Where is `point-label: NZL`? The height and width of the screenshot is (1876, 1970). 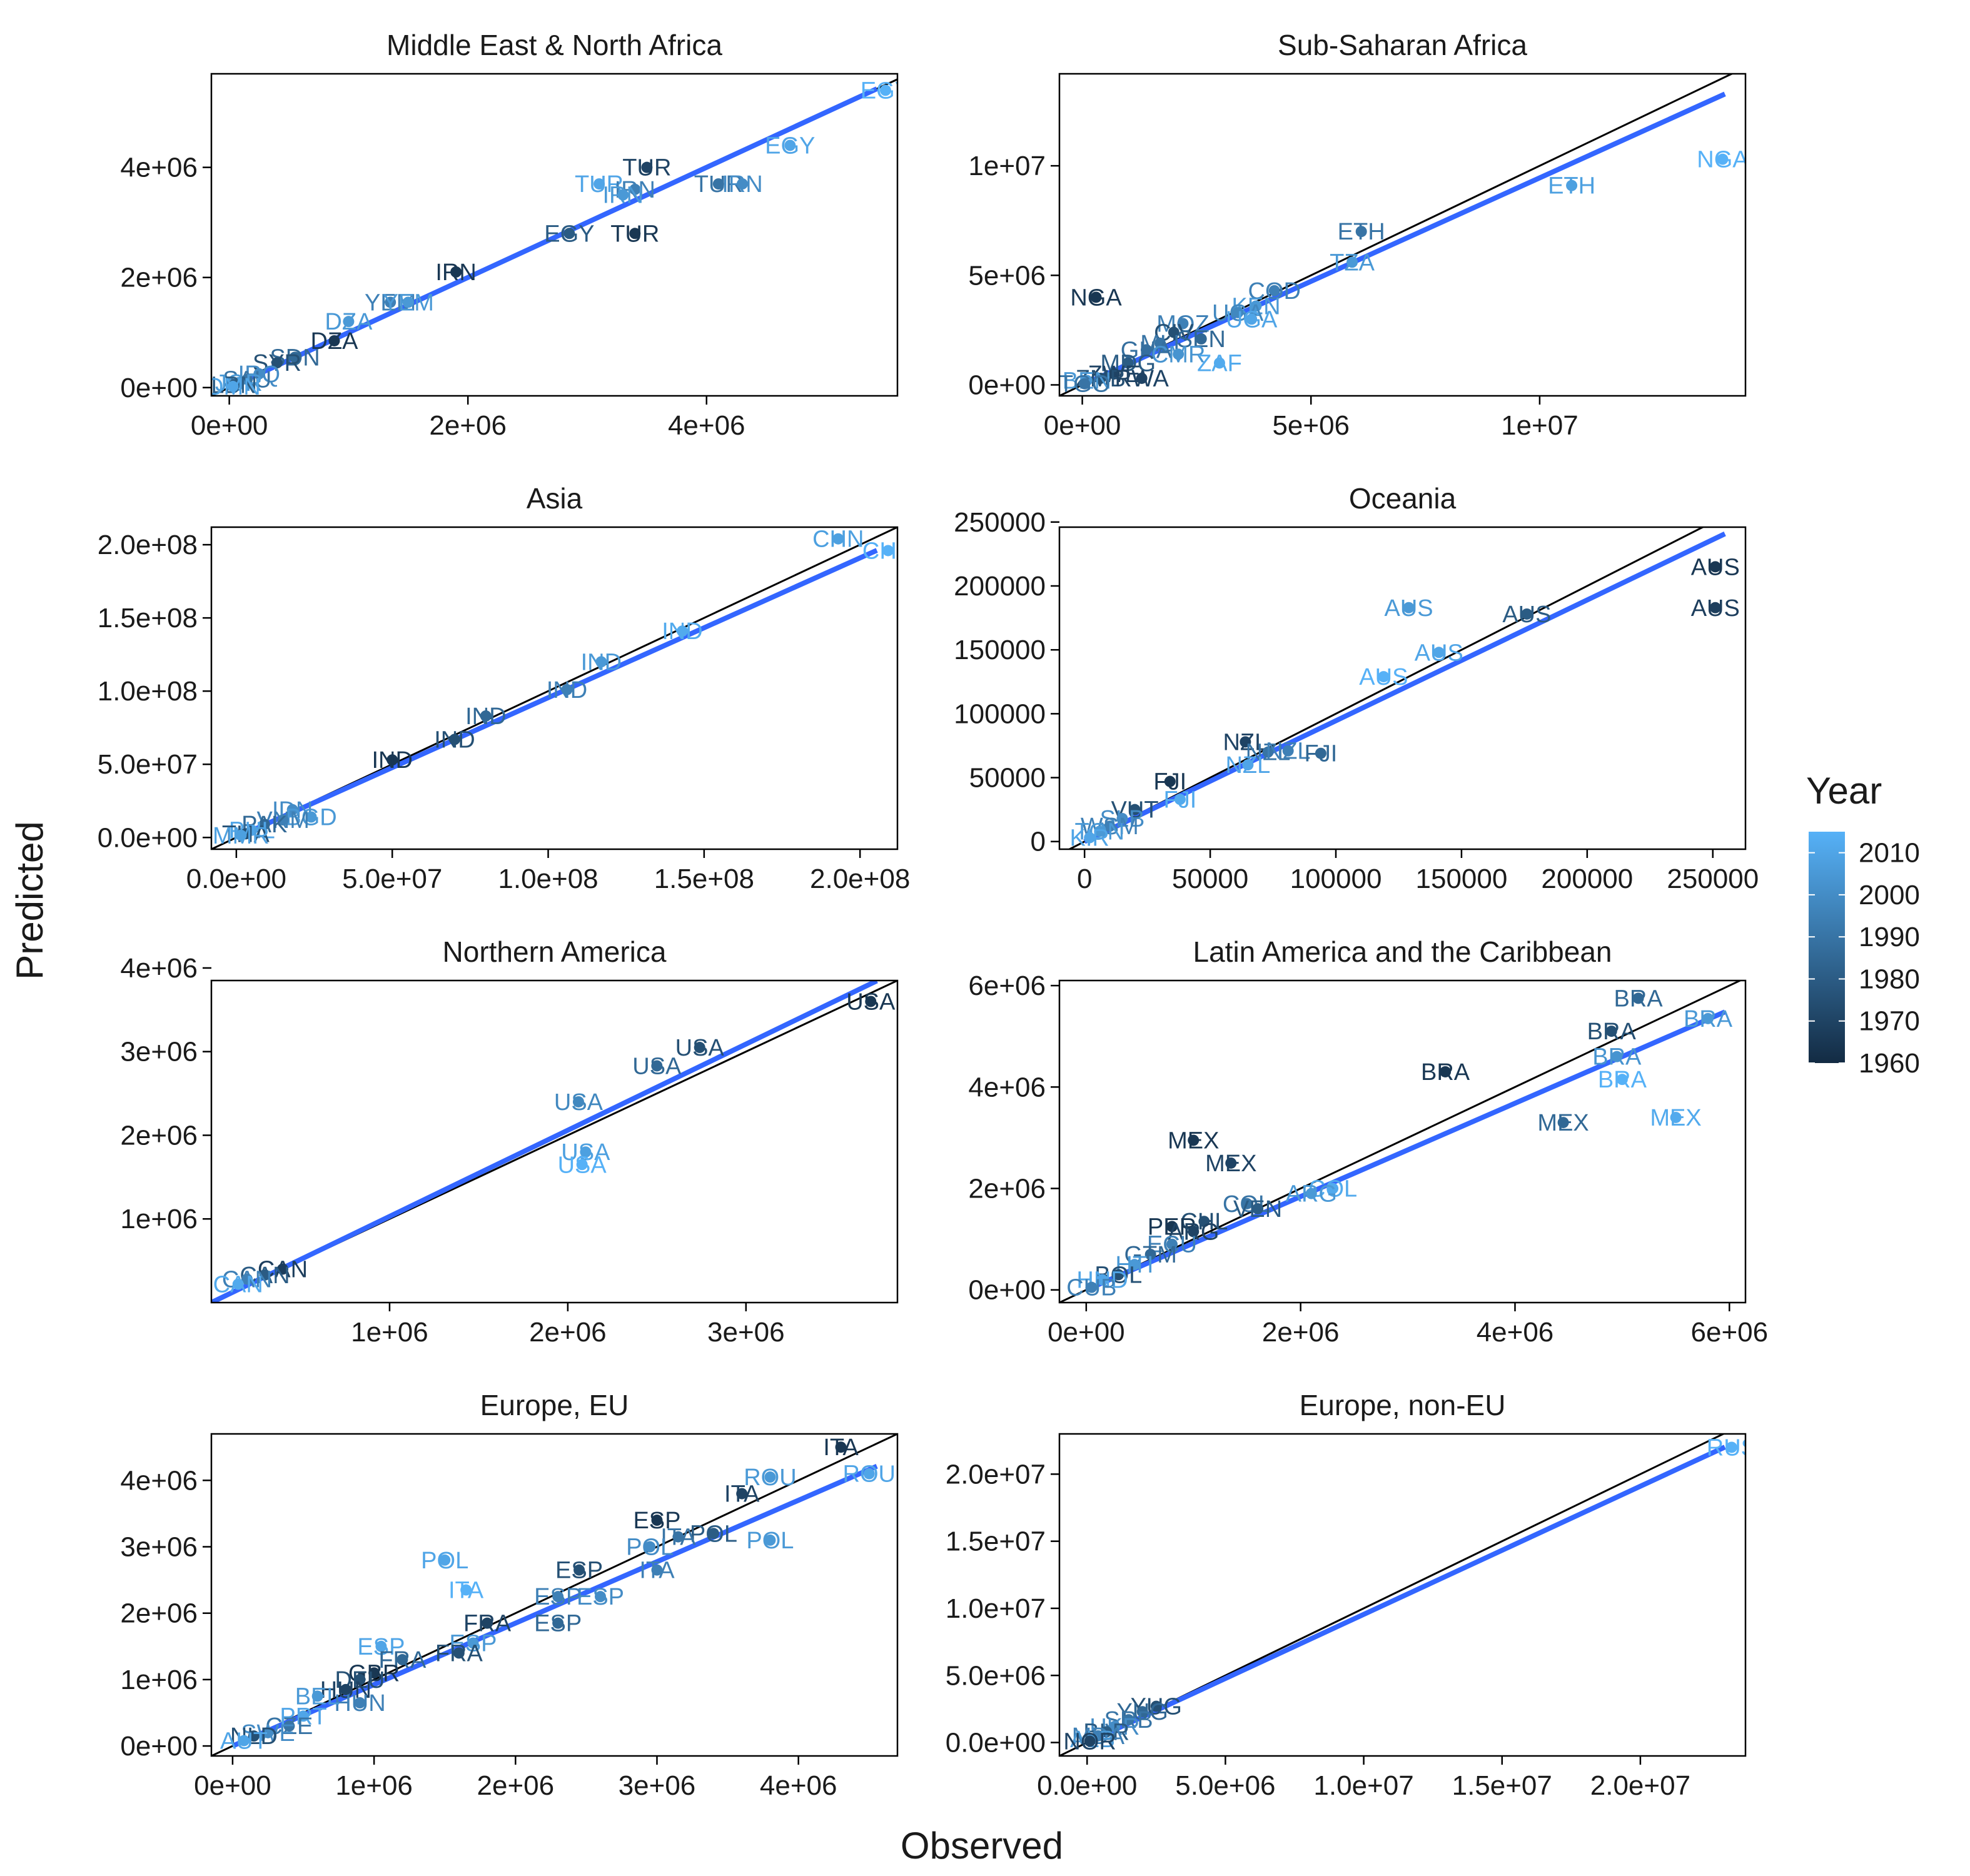 point-label: NZL is located at coordinates (1247, 765).